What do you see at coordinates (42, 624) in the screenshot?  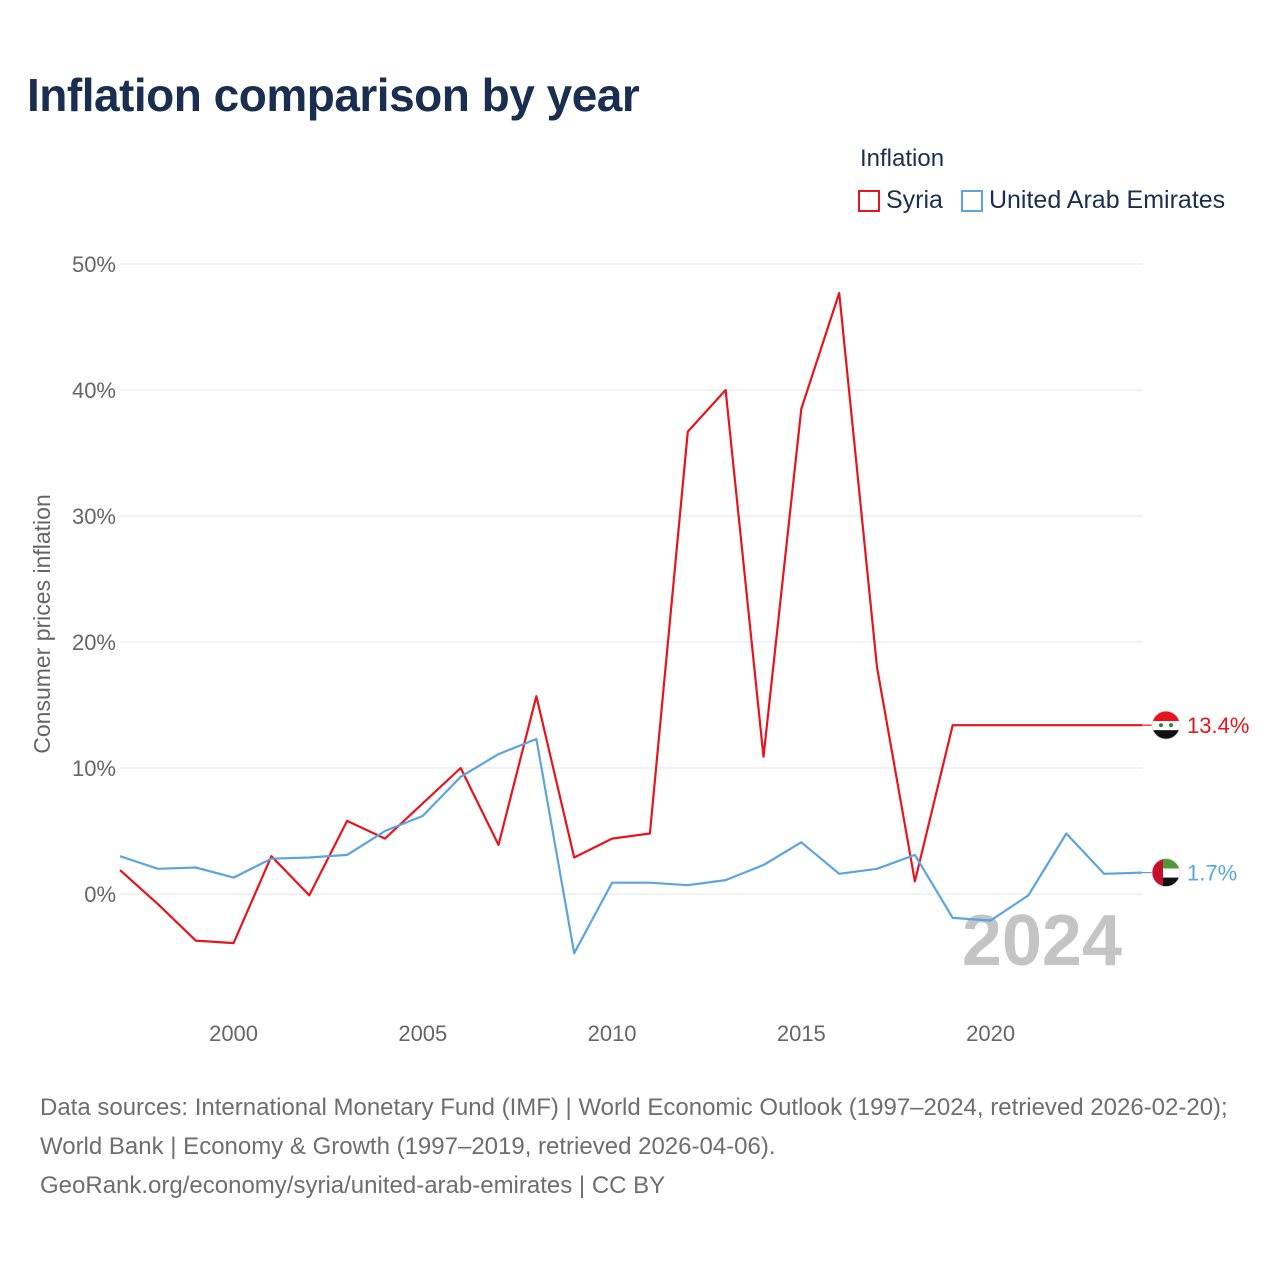 I see `y-axis-label: Consumer prices inflation` at bounding box center [42, 624].